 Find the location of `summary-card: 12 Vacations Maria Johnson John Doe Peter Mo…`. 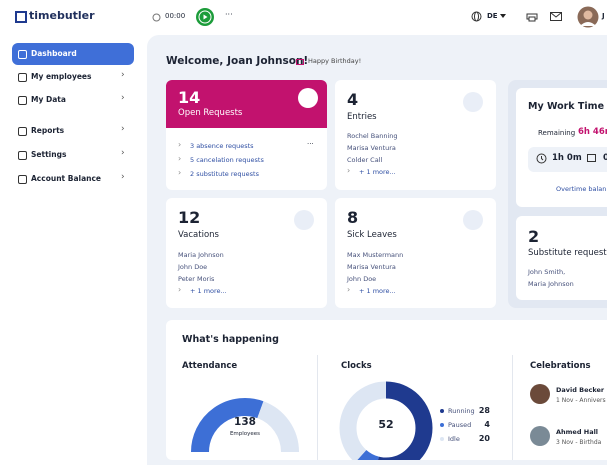

summary-card: 12 Vacations Maria Johnson John Doe Peter Mo… is located at coordinates (246, 253).